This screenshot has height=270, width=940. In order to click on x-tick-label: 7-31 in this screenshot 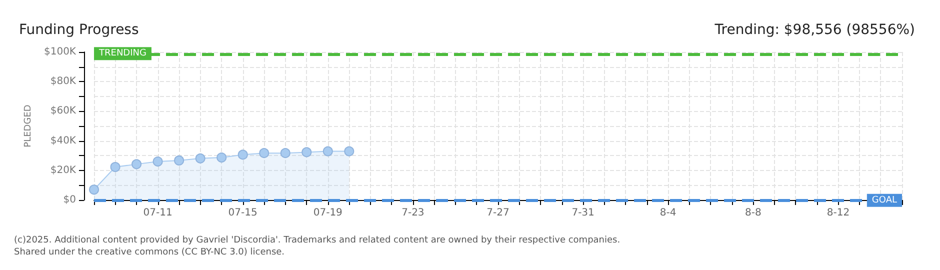, I will do `click(583, 213)`.